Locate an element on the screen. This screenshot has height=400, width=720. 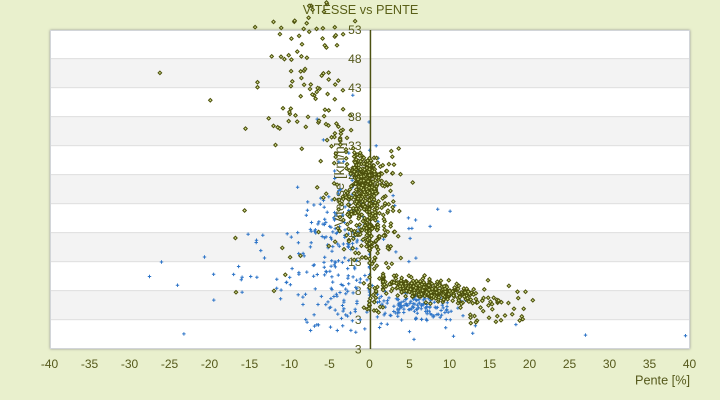
svg-text: 43 is located at coordinates (355, 88).